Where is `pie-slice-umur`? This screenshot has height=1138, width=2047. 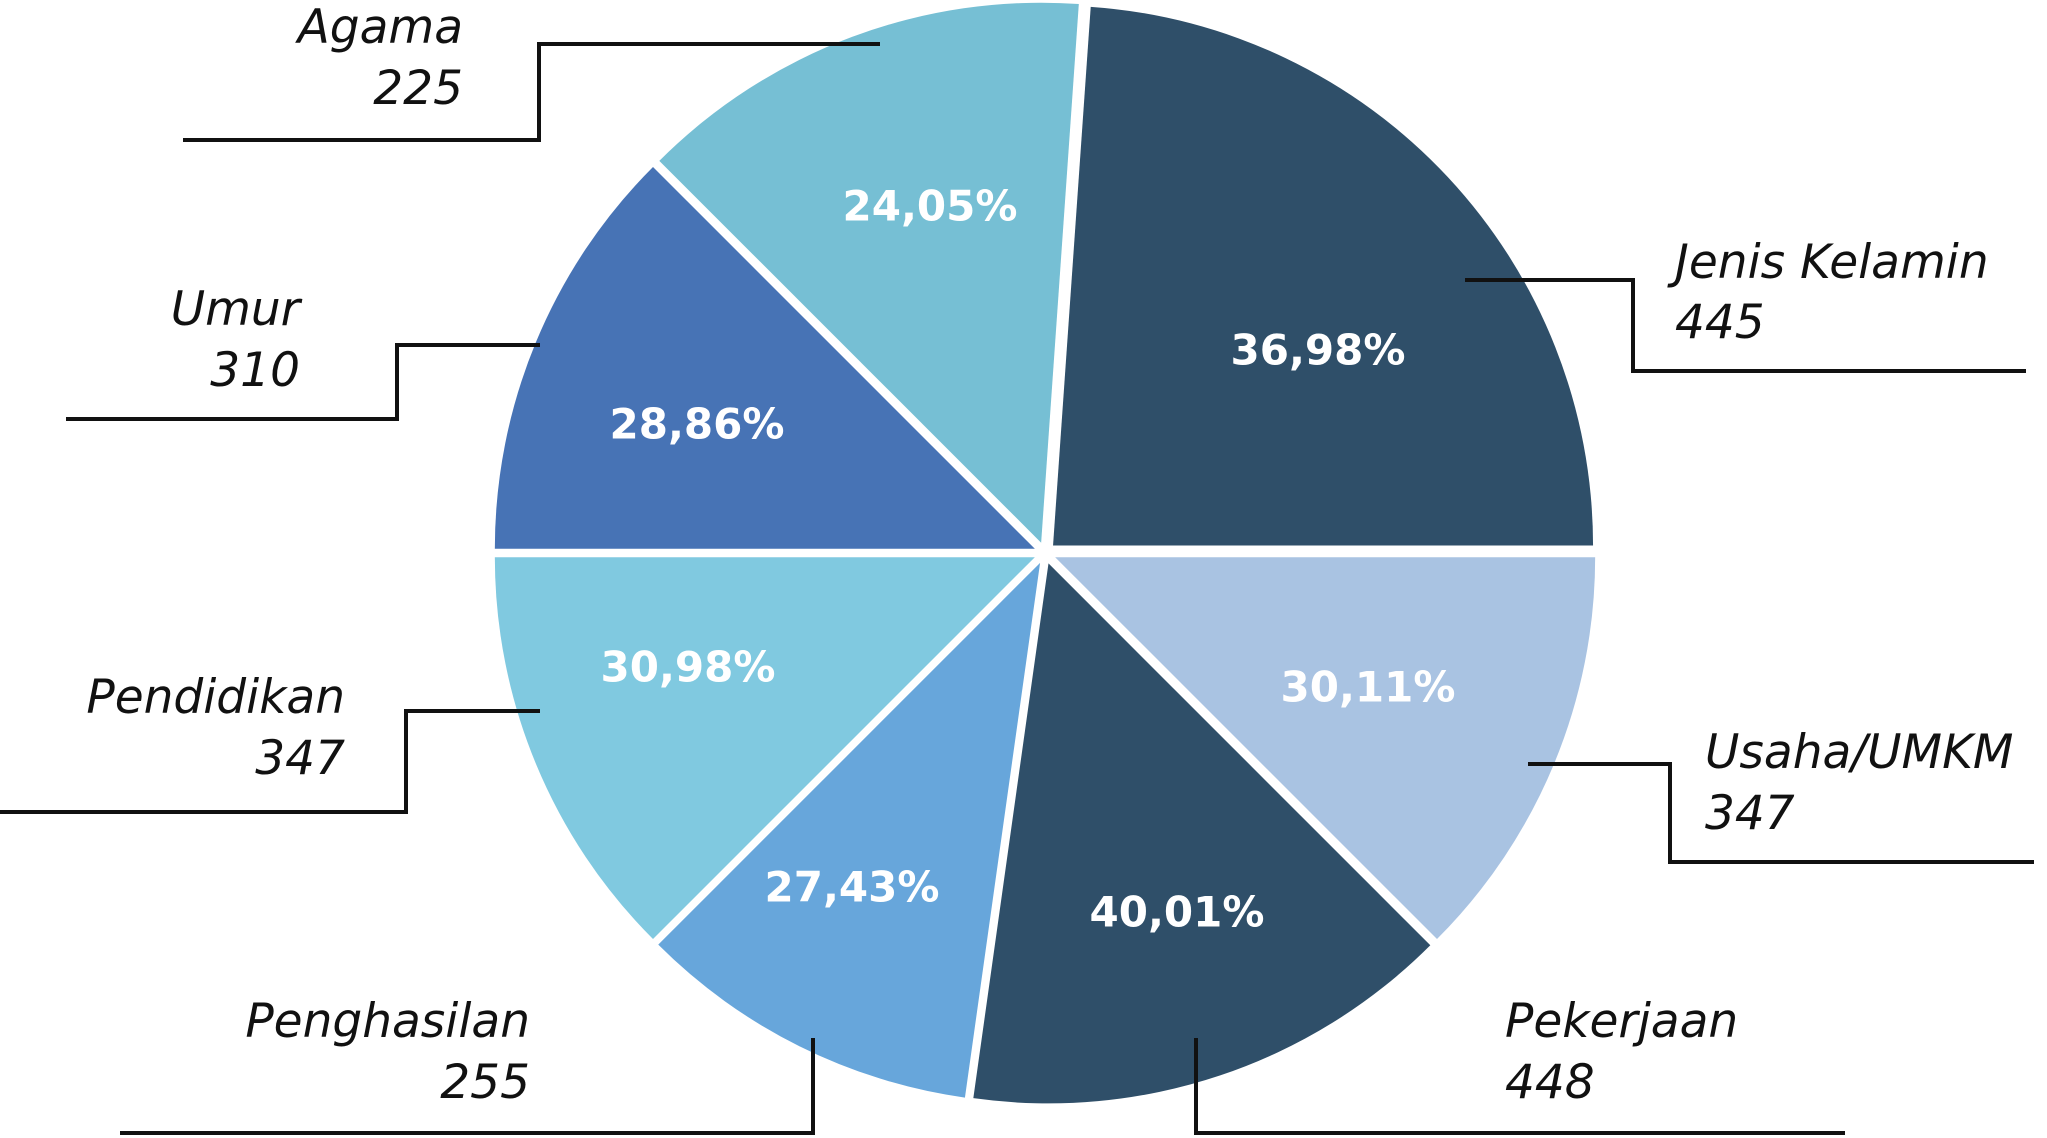
pie-slice-umur is located at coordinates (764, 357).